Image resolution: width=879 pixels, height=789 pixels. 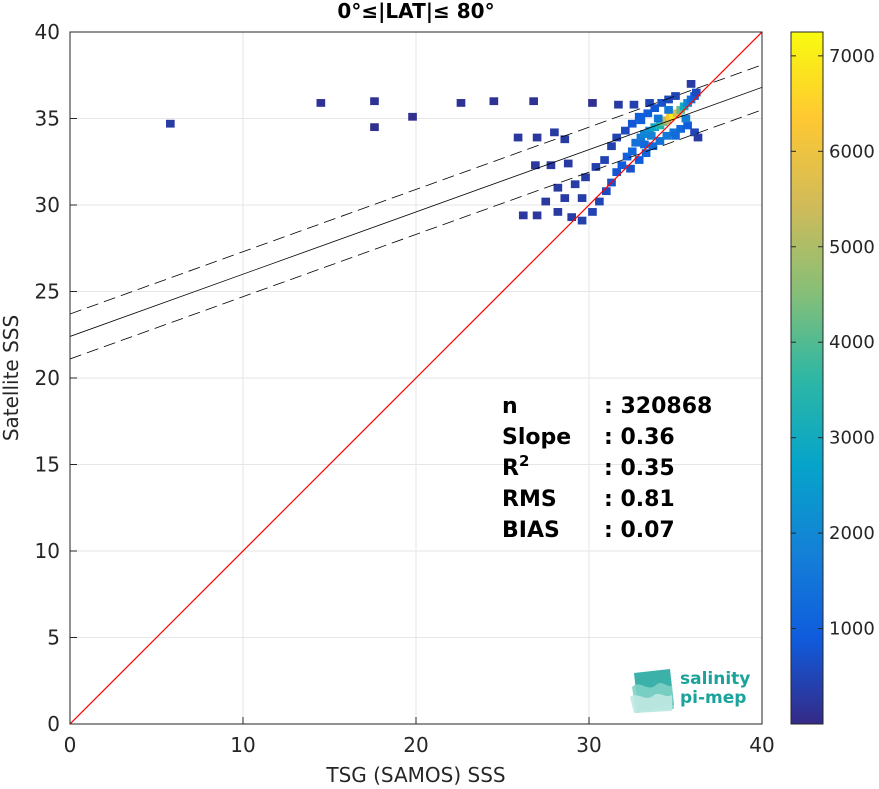 What do you see at coordinates (47, 32) in the screenshot?
I see `y-tick-label: 40` at bounding box center [47, 32].